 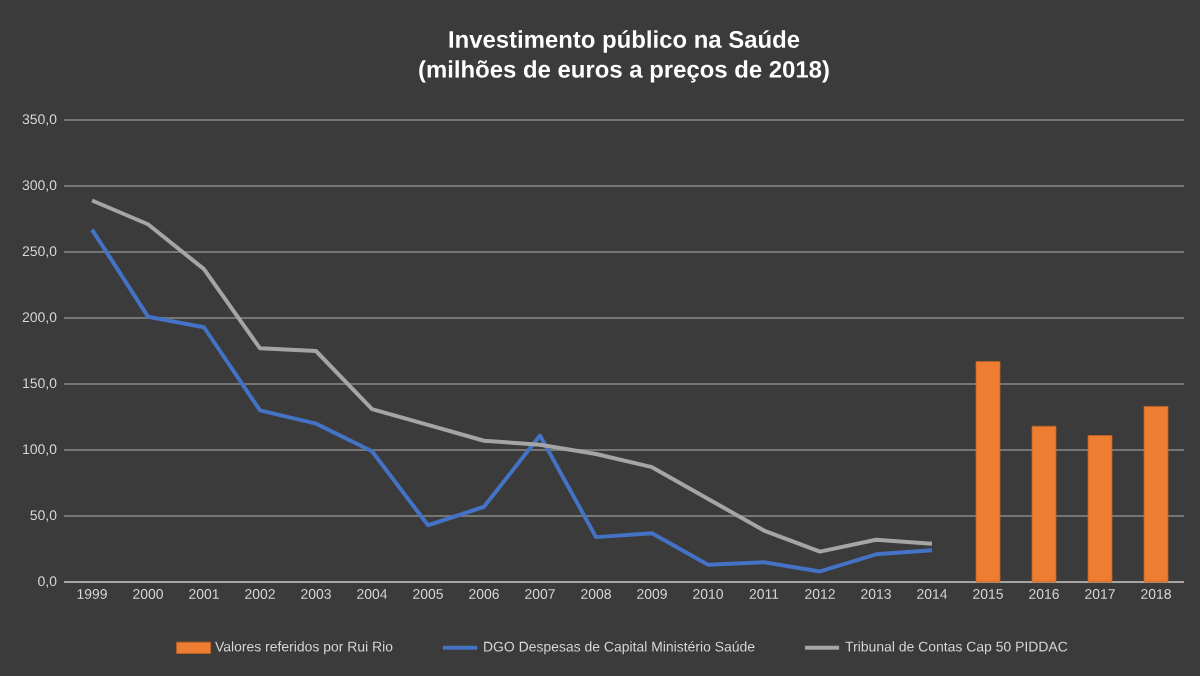 What do you see at coordinates (624, 71) in the screenshot?
I see `chart-subtitle: (milhões de euros a preços de 2018)` at bounding box center [624, 71].